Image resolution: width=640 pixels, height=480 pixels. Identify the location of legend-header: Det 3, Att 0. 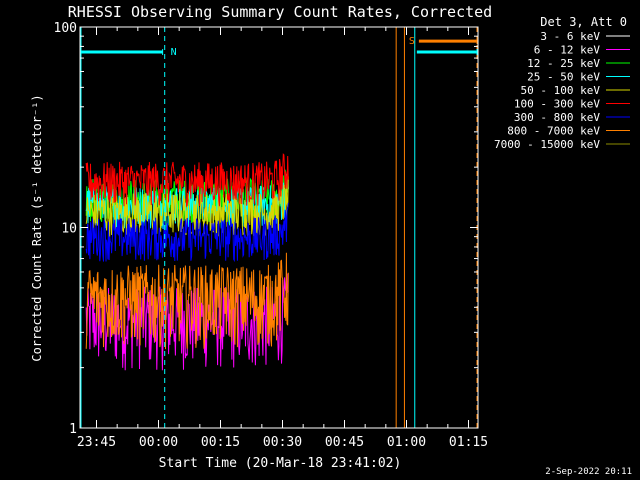
(583, 22).